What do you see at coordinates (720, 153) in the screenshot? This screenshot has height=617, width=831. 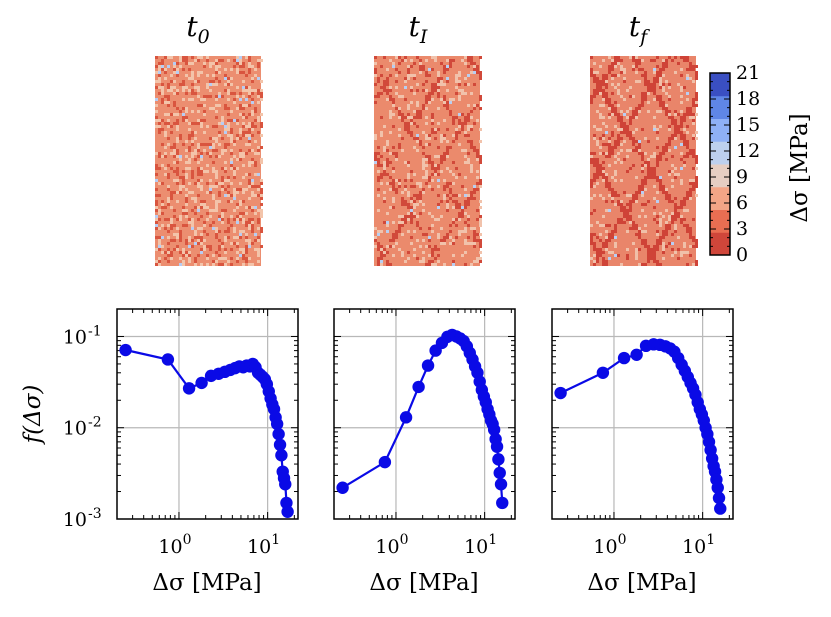 I see `colorbar-segment` at bounding box center [720, 153].